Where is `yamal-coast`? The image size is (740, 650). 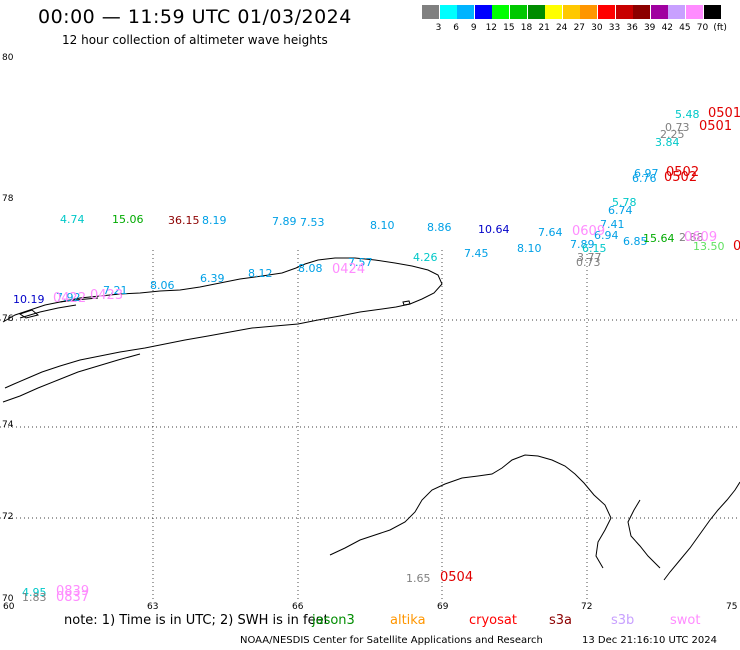 yamal-coast is located at coordinates (701, 531).